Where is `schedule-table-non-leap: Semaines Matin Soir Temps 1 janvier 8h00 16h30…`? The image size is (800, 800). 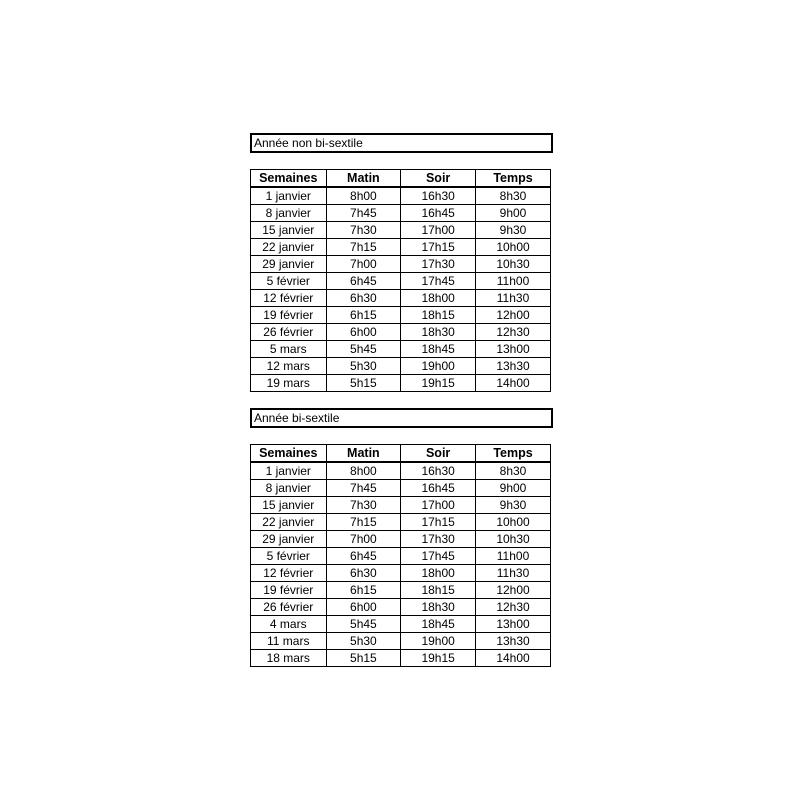 schedule-table-non-leap: Semaines Matin Soir Temps 1 janvier 8h00 16h30… is located at coordinates (400, 280).